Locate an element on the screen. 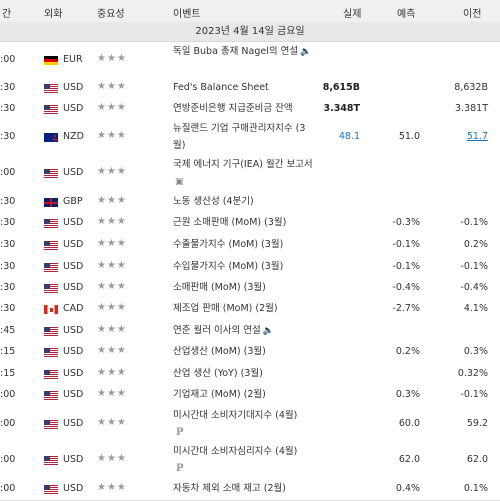 The height and width of the screenshot is (501, 500). table-row: :30 USD ★★★ 근원 소매판매 (MoM) (3월) -0.3% -0.1% is located at coordinates (250, 223).